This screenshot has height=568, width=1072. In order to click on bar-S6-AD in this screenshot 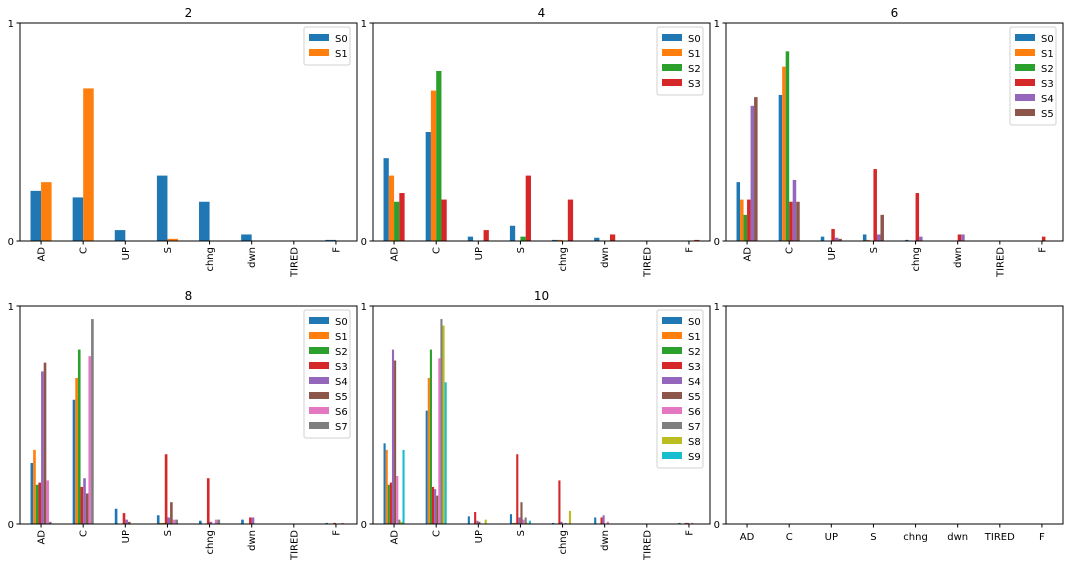, I will do `click(47, 502)`.